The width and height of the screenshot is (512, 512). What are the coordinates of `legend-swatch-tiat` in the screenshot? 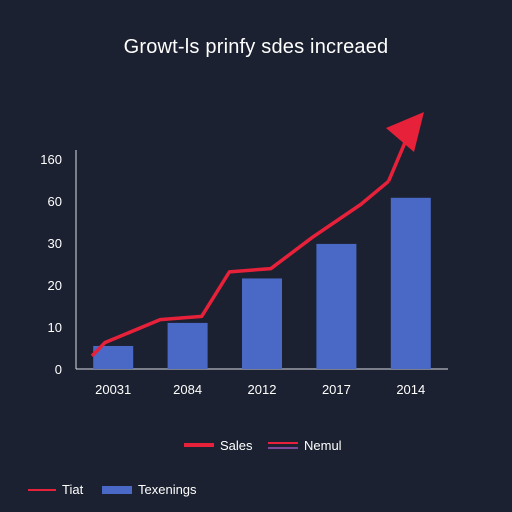 It's located at (42, 490).